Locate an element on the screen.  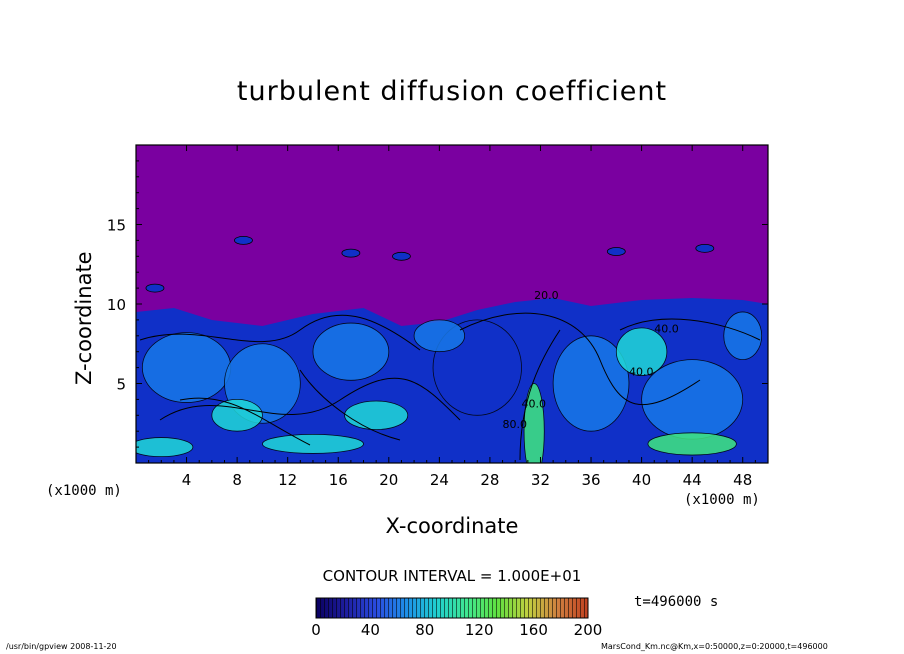
x-tick-label: 28 is located at coordinates (489, 480).